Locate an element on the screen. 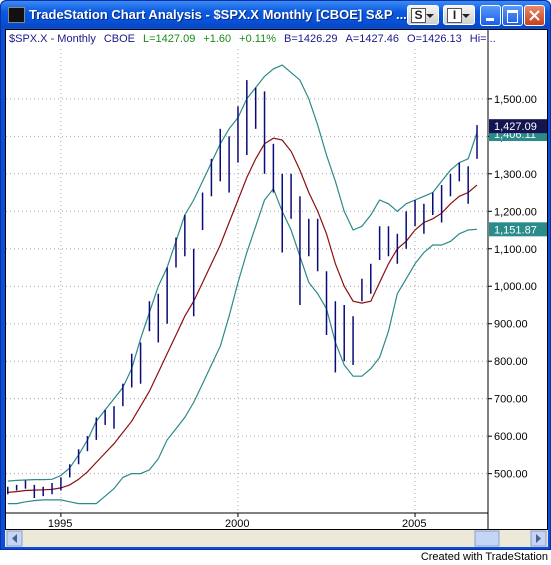 The height and width of the screenshot is (565, 551). maximize-button is located at coordinates (512, 15).